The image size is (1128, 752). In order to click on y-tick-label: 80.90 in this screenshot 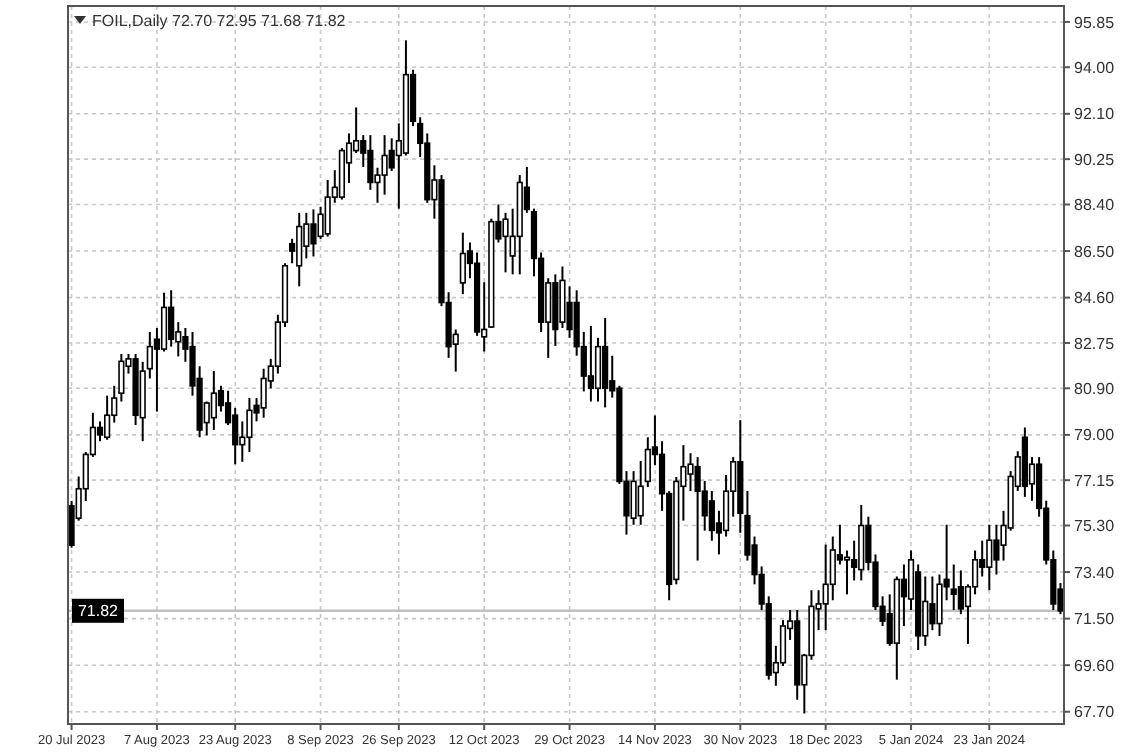, I will do `click(1095, 388)`.